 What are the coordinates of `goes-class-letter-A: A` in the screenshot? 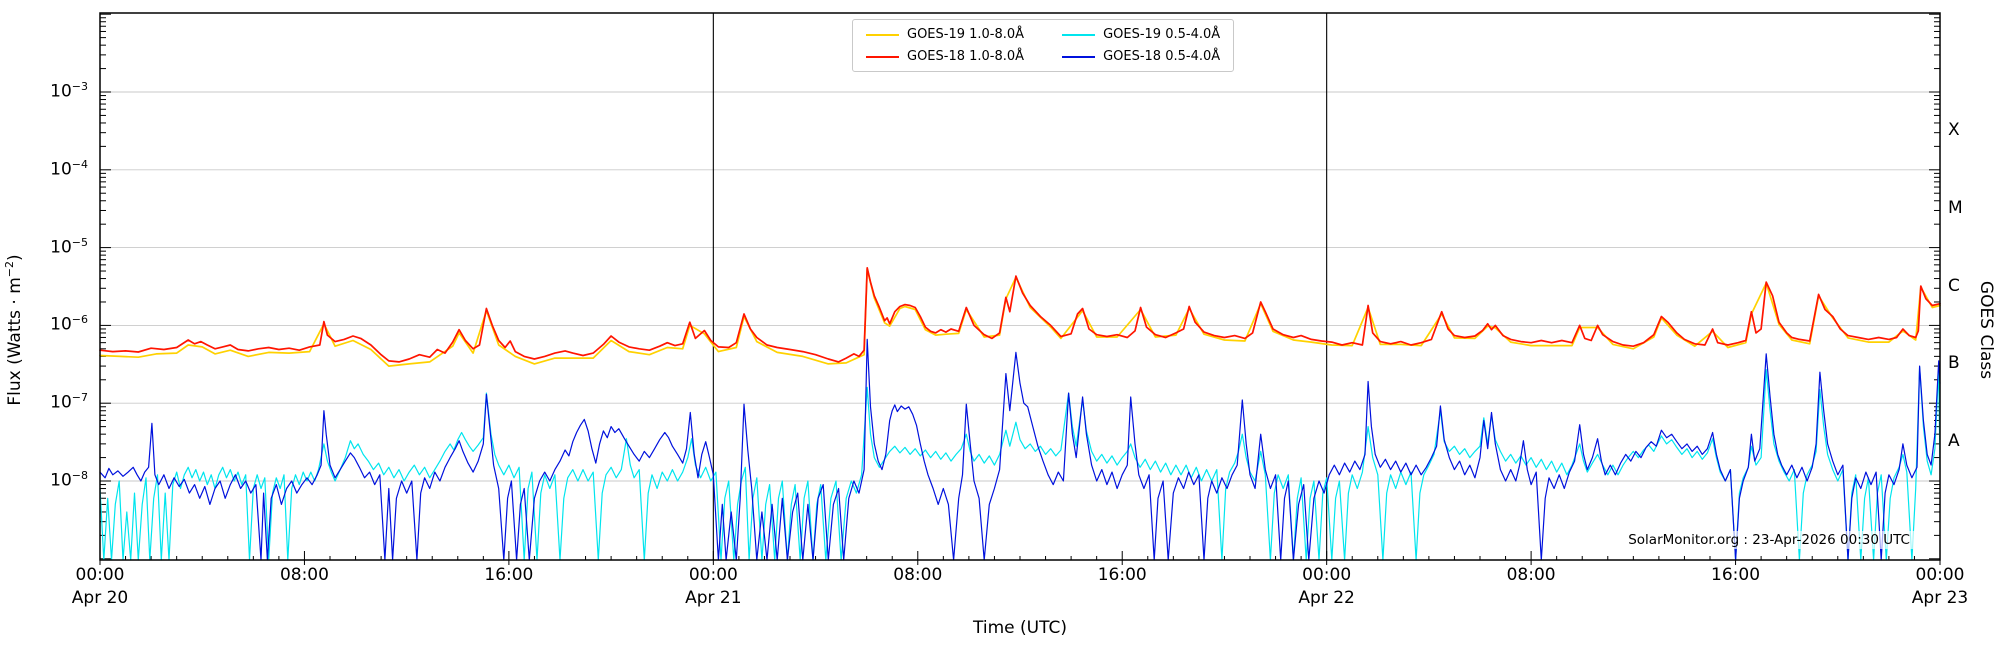 It's located at (1954, 441).